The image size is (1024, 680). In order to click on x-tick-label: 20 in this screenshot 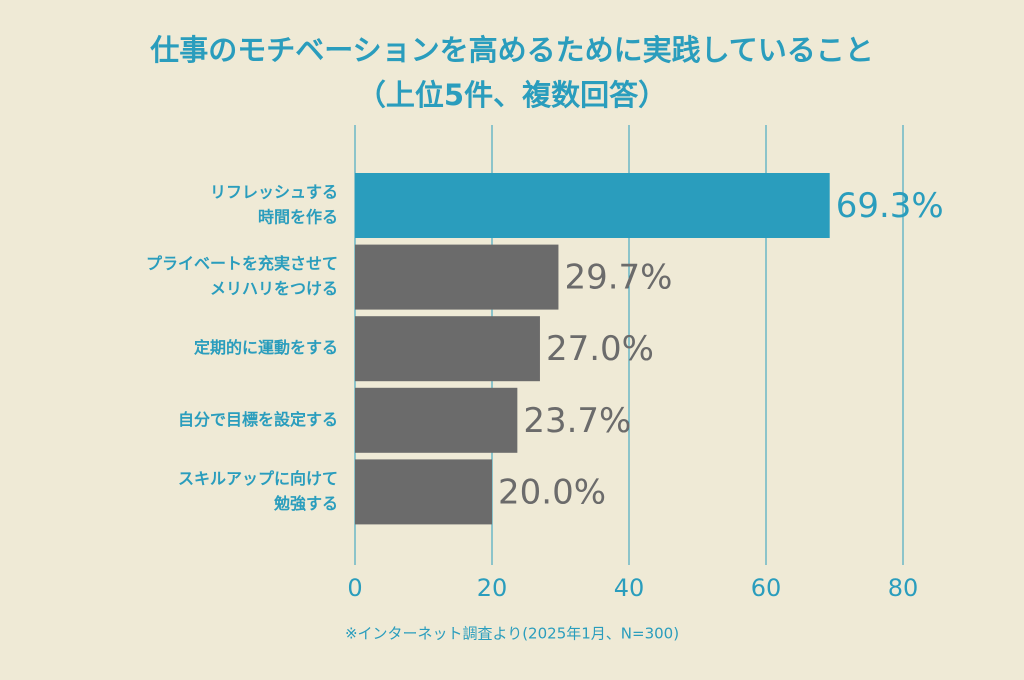, I will do `click(492, 588)`.